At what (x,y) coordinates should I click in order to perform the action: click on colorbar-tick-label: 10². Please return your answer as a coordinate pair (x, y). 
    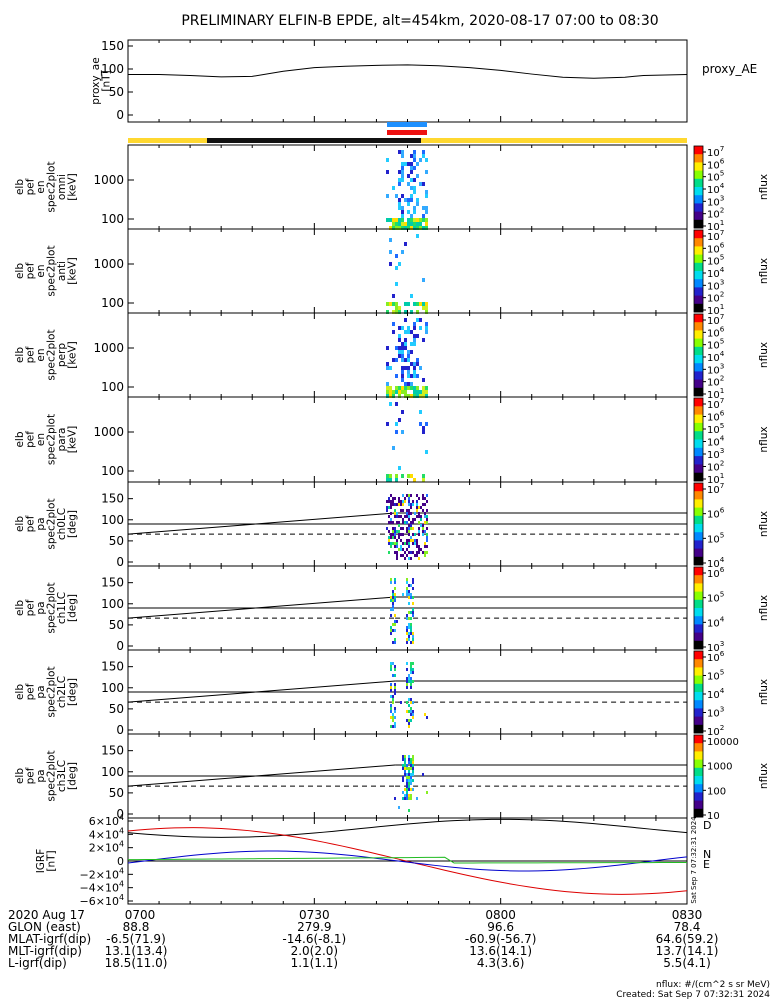
    Looking at the image, I should click on (715, 381).